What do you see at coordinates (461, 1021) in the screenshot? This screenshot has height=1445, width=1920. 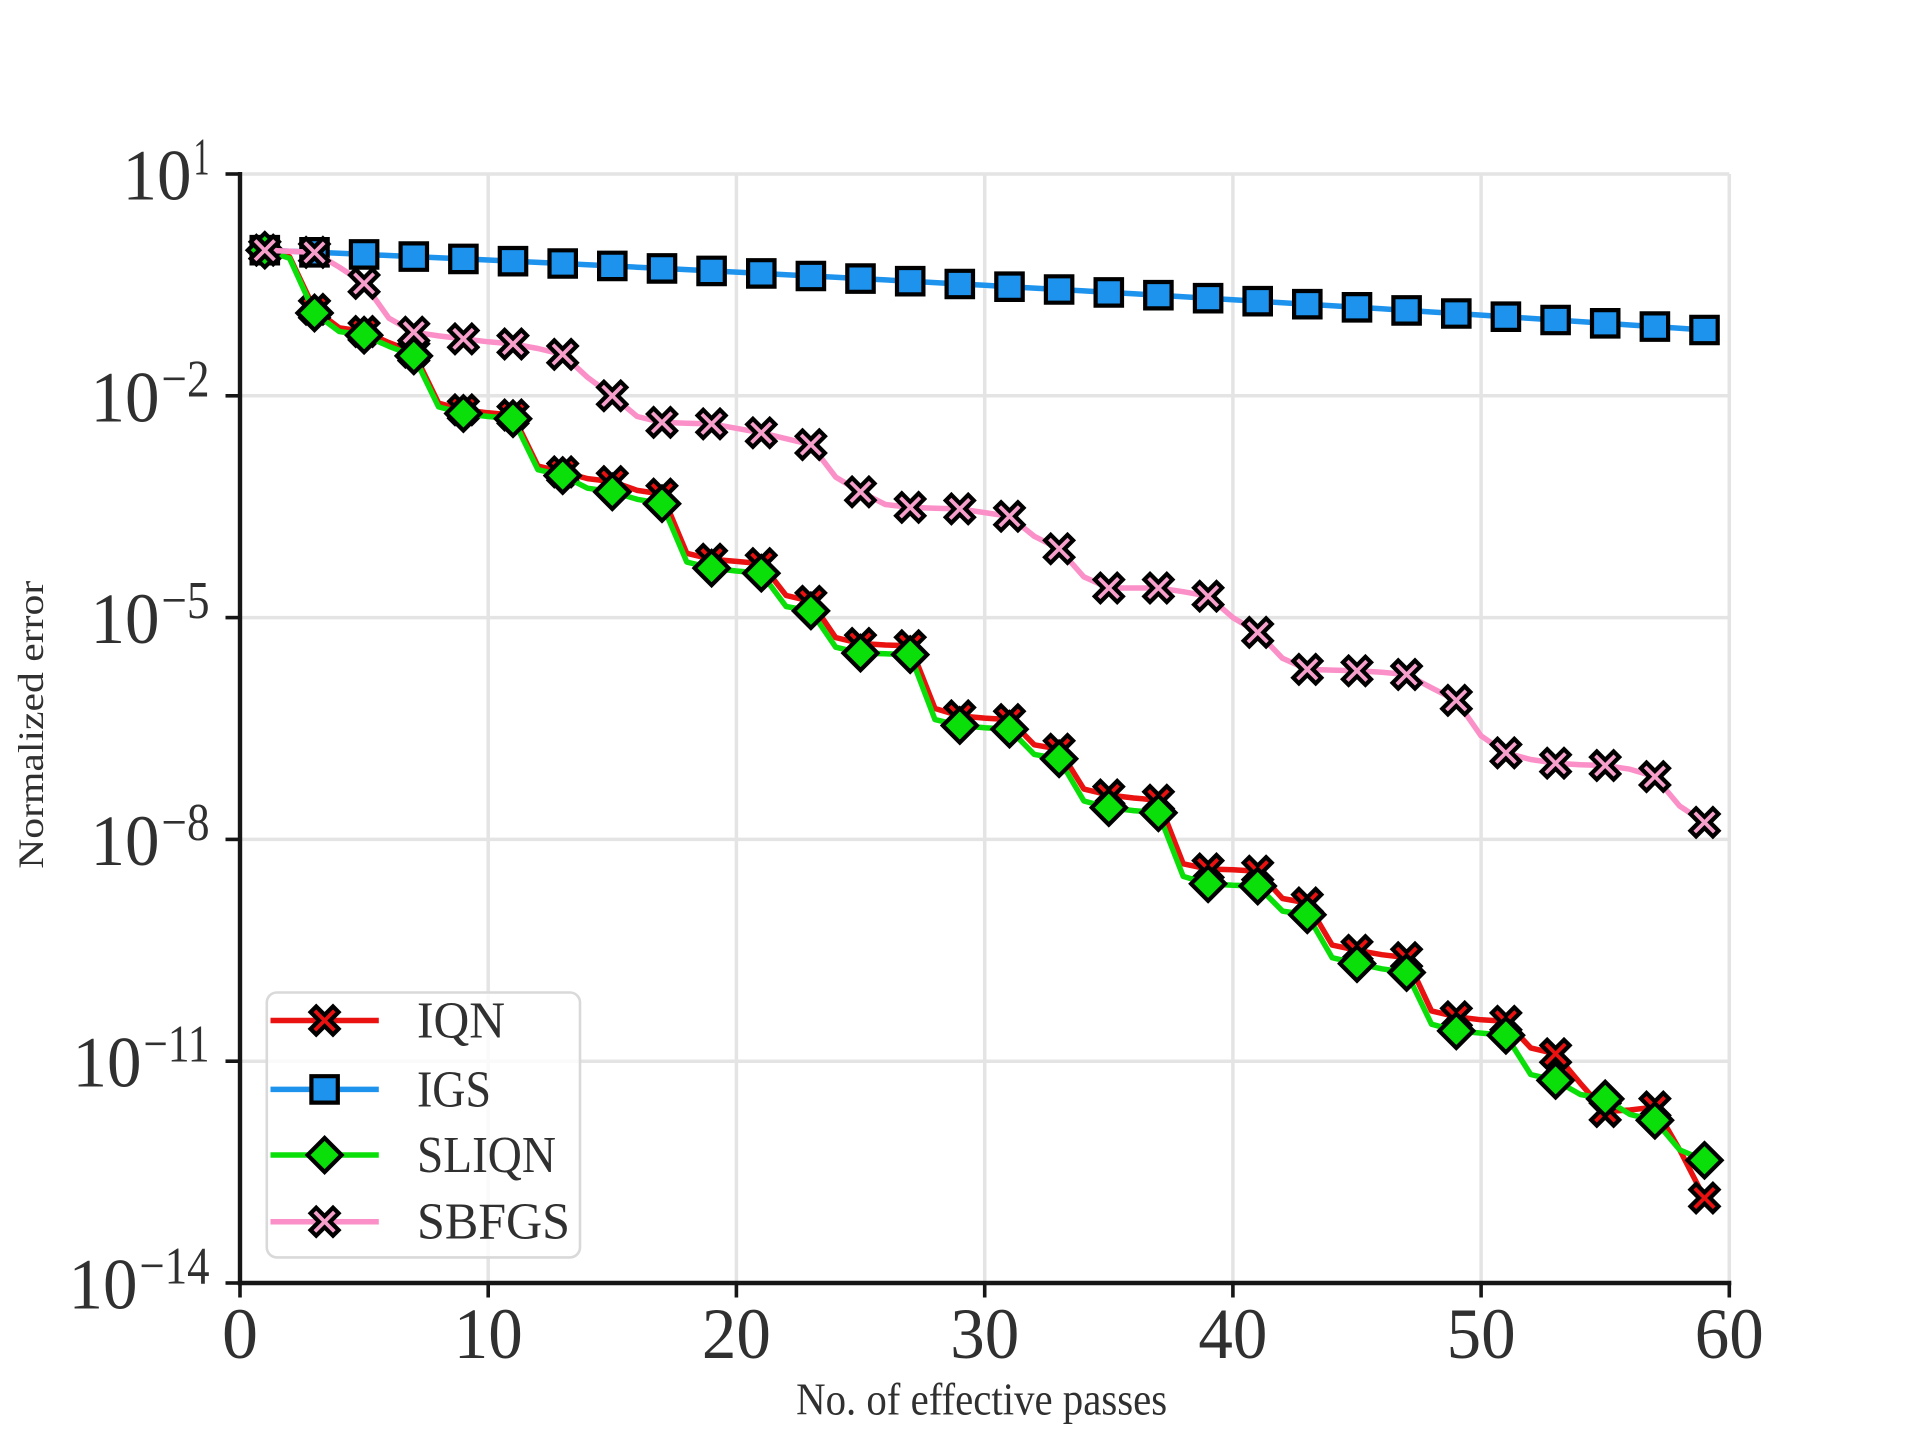 I see `svg-text: IQN` at bounding box center [461, 1021].